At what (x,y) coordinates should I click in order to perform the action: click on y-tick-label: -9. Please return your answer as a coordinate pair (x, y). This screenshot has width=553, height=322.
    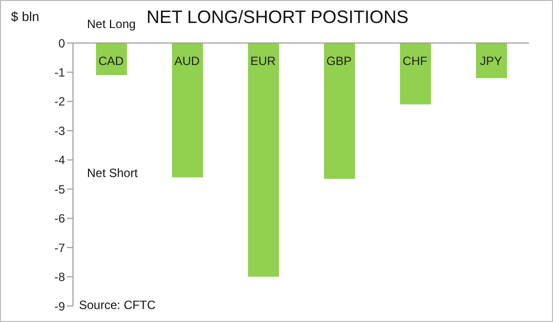
    Looking at the image, I should click on (60, 306).